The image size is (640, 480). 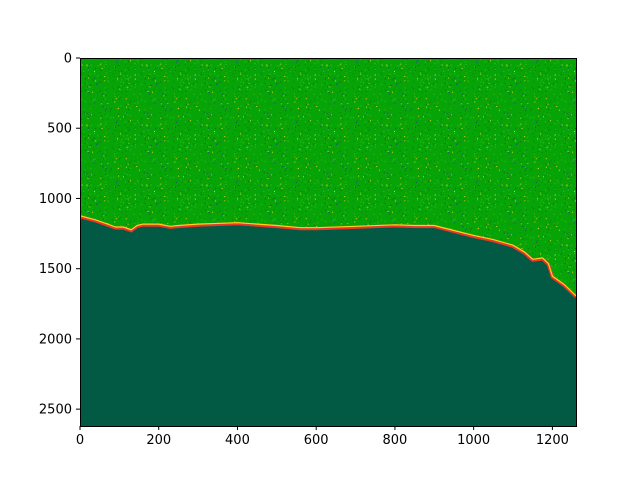 What do you see at coordinates (552, 440) in the screenshot?
I see `x-tick-label: 1200` at bounding box center [552, 440].